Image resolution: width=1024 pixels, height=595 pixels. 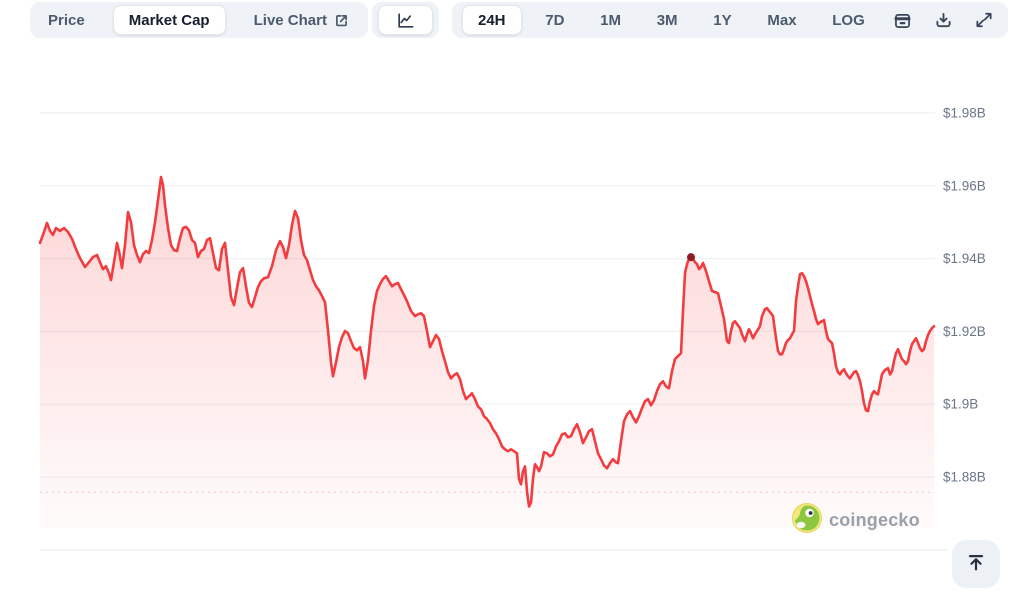 What do you see at coordinates (960, 404) in the screenshot?
I see `y-axis-label: $1.9B` at bounding box center [960, 404].